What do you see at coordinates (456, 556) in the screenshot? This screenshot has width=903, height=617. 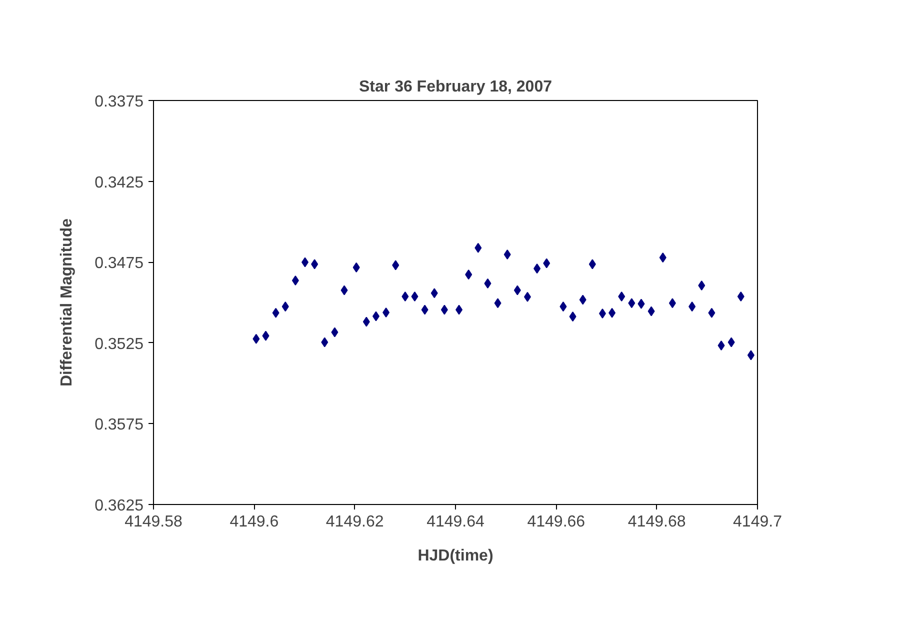 I see `x-axis-title: HJD(time)` at bounding box center [456, 556].